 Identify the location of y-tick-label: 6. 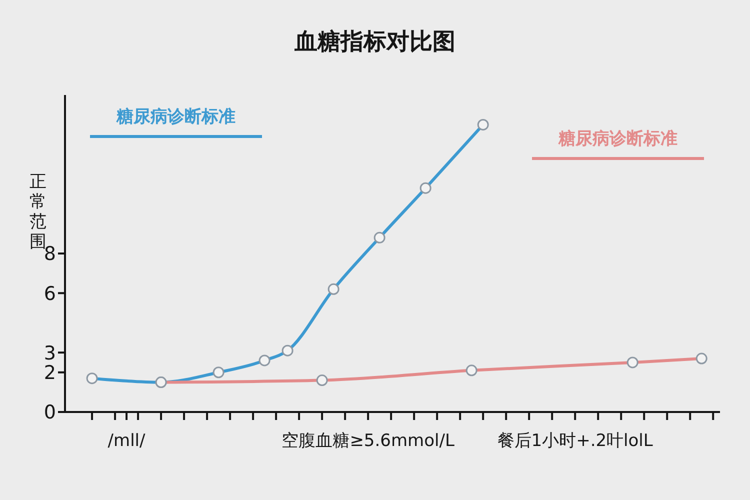
(50, 293).